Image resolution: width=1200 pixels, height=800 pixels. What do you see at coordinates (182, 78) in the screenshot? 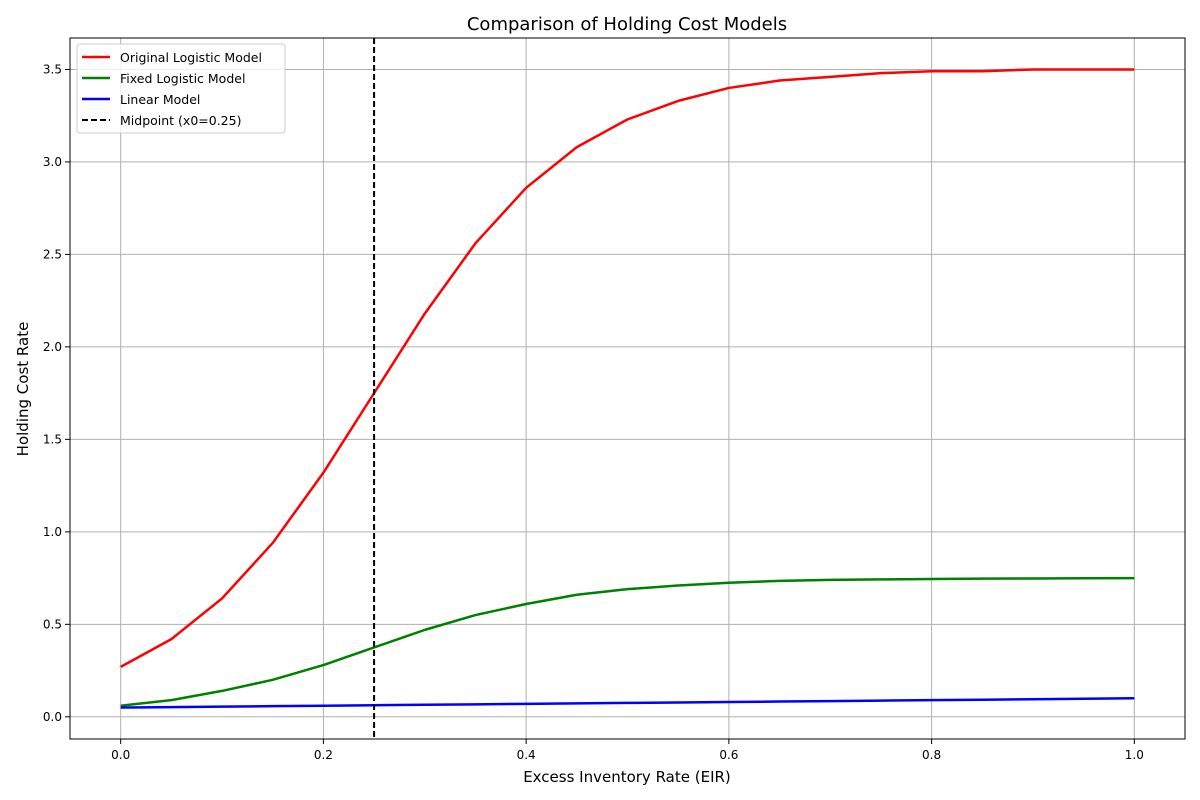
I see `legend-label-fixed-logistic: Fixed Logistic Model` at bounding box center [182, 78].